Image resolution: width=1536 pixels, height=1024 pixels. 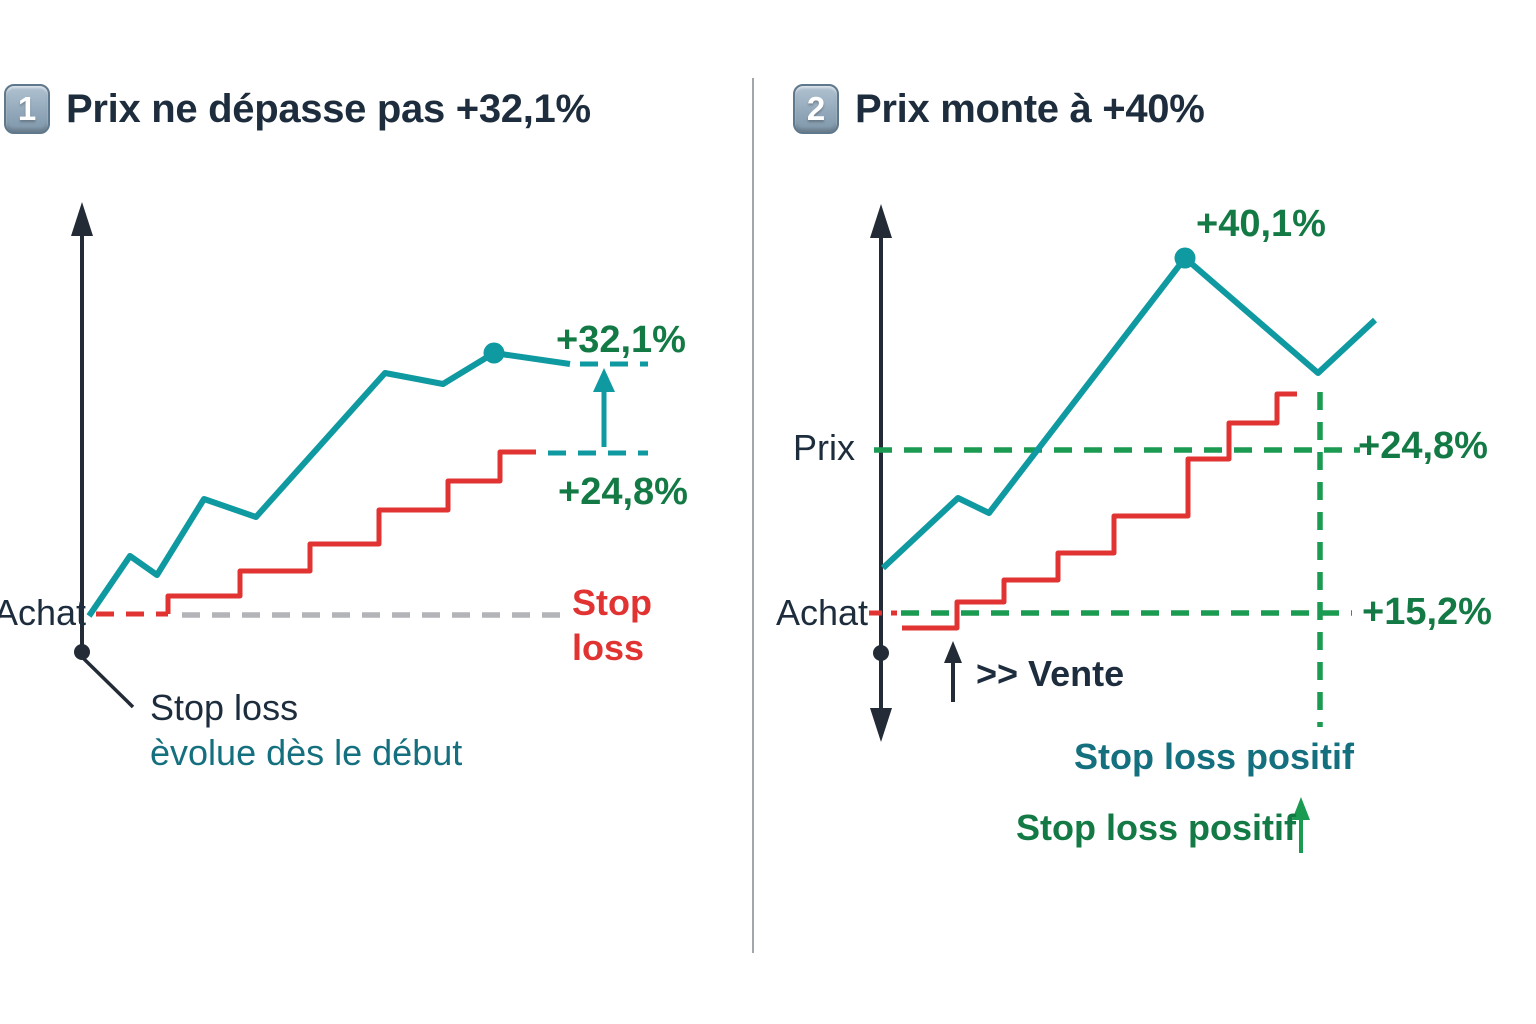 I want to click on keycap-2-badge: 2, so click(x=816, y=109).